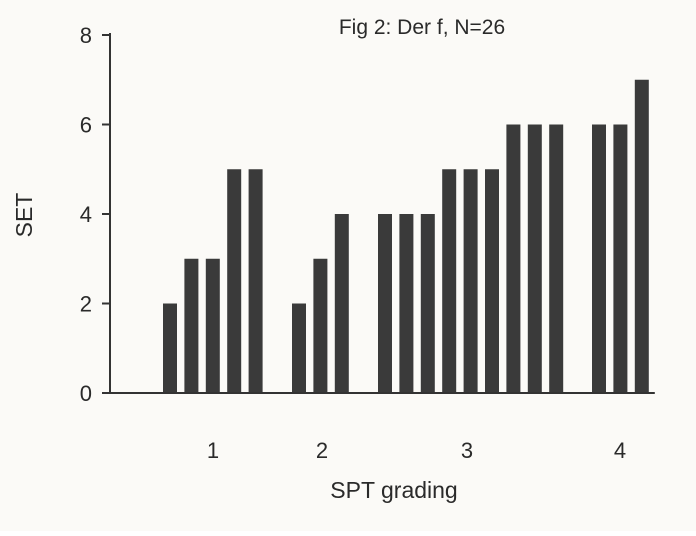  Describe the element at coordinates (382, 427) in the screenshot. I see `x-axis: 1 2 3 4` at that location.